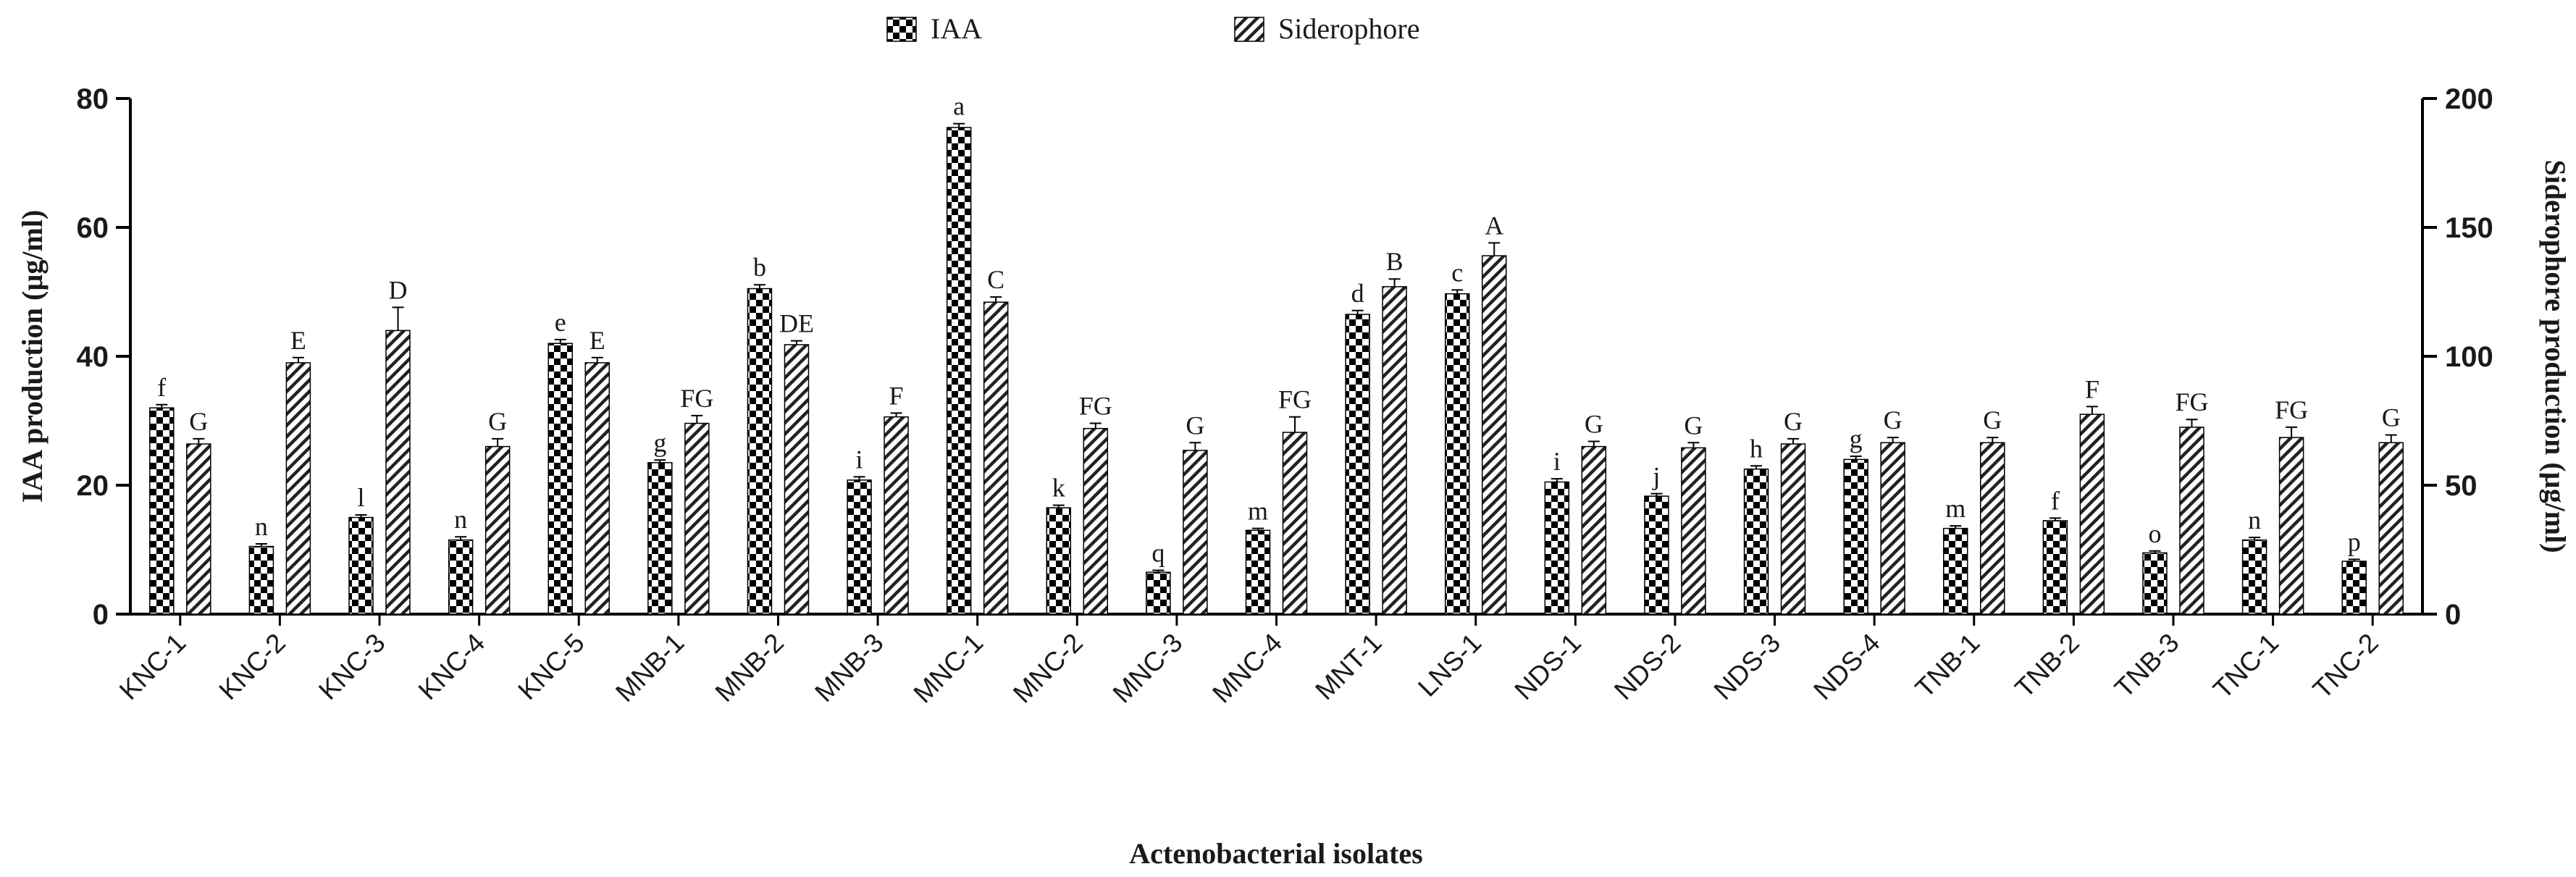 Image resolution: width=2576 pixels, height=877 pixels. Describe the element at coordinates (796, 323) in the screenshot. I see `significance-label-siderophore: DE` at that location.